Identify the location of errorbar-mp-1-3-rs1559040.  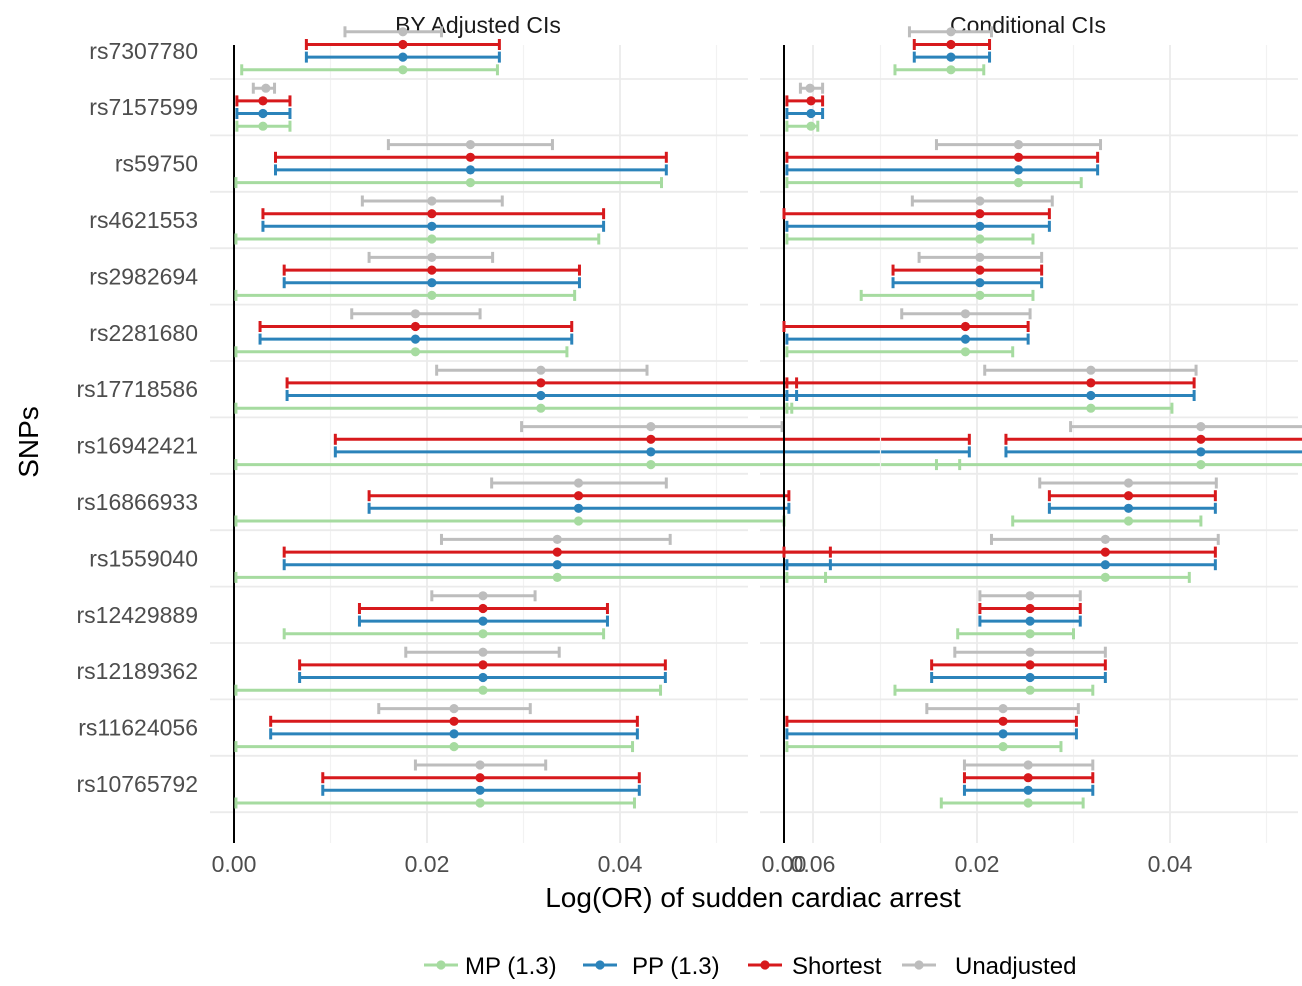
(988, 577).